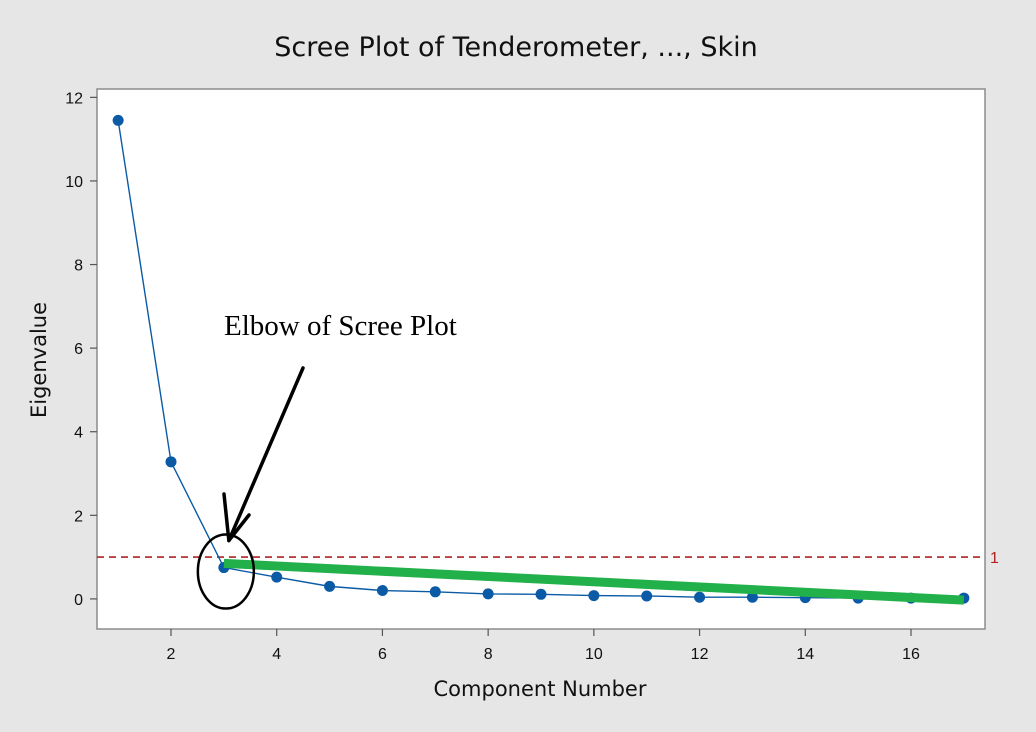 The height and width of the screenshot is (732, 1036). I want to click on x-axis-label: Component Number, so click(540, 689).